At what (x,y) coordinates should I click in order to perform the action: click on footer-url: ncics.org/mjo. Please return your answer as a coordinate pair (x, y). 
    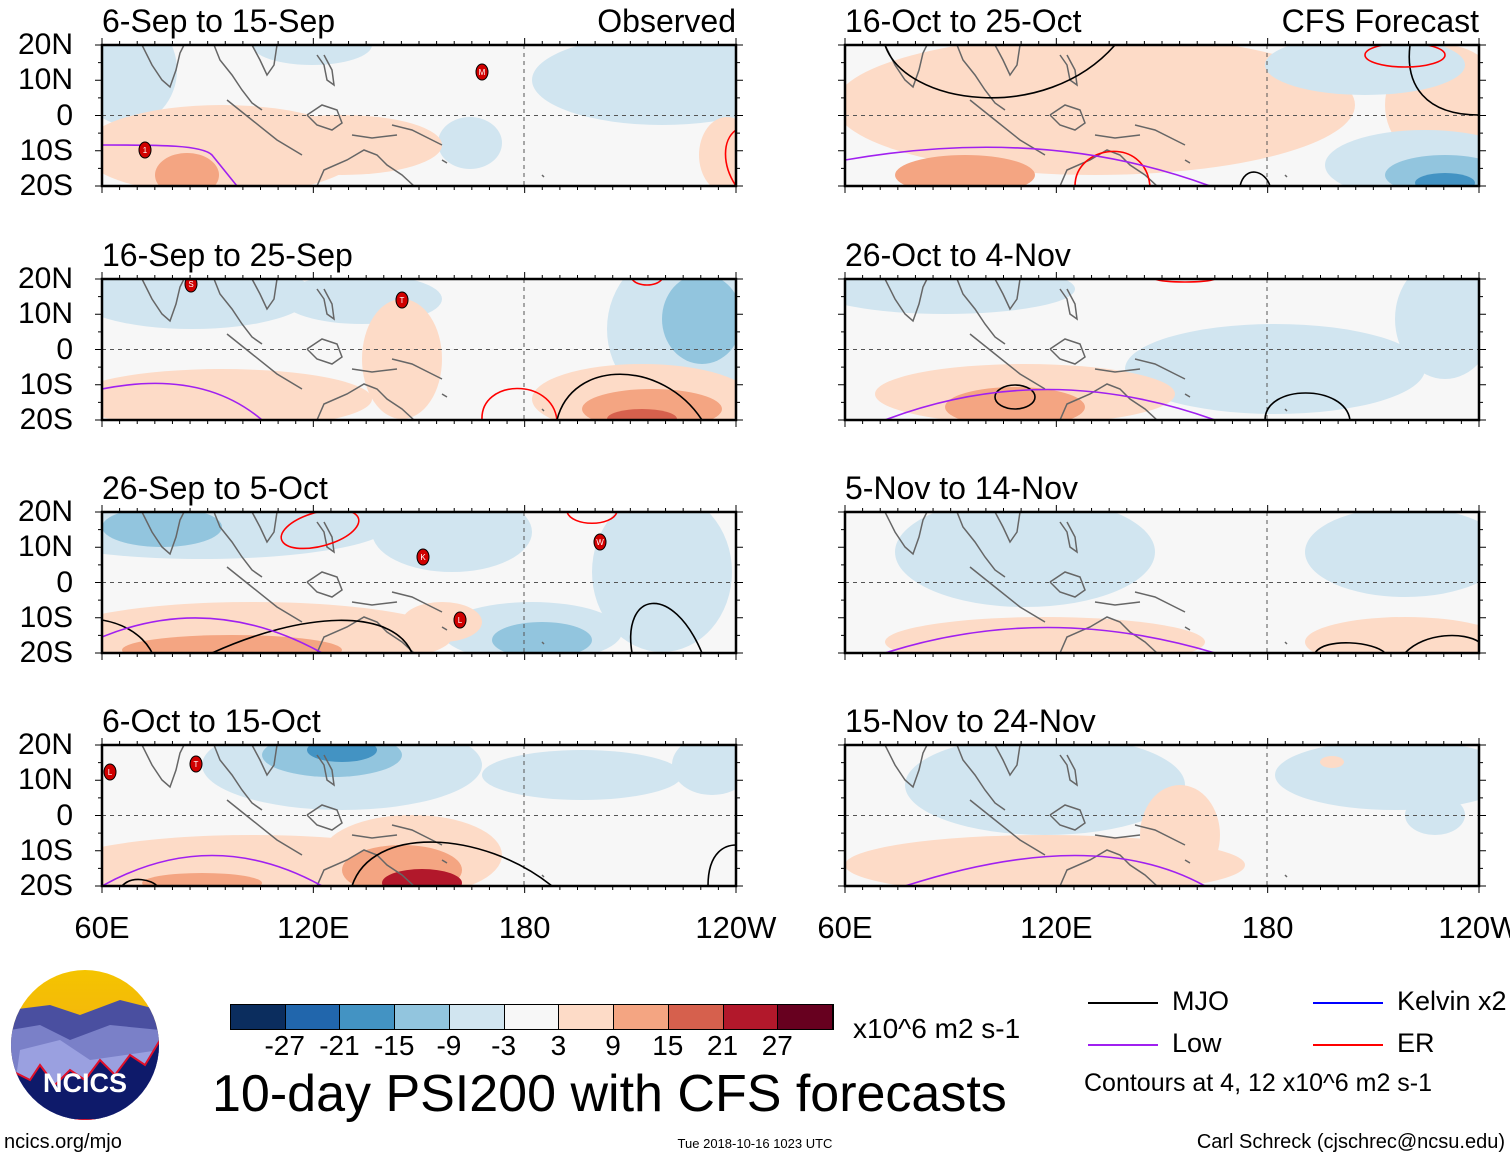
    Looking at the image, I should click on (63, 1142).